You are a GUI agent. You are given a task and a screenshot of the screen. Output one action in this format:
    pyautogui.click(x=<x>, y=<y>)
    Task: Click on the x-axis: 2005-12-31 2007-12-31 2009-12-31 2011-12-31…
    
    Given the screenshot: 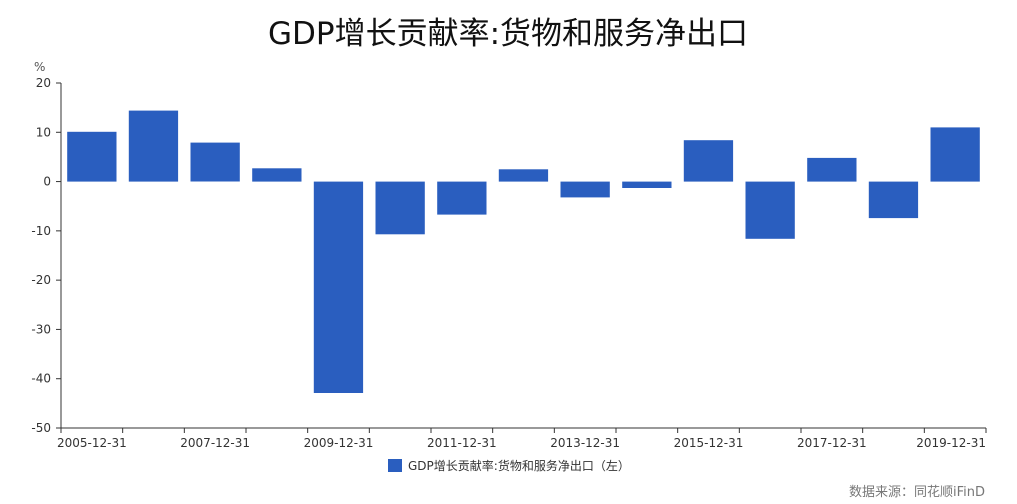 What is the action you would take?
    pyautogui.click(x=522, y=438)
    